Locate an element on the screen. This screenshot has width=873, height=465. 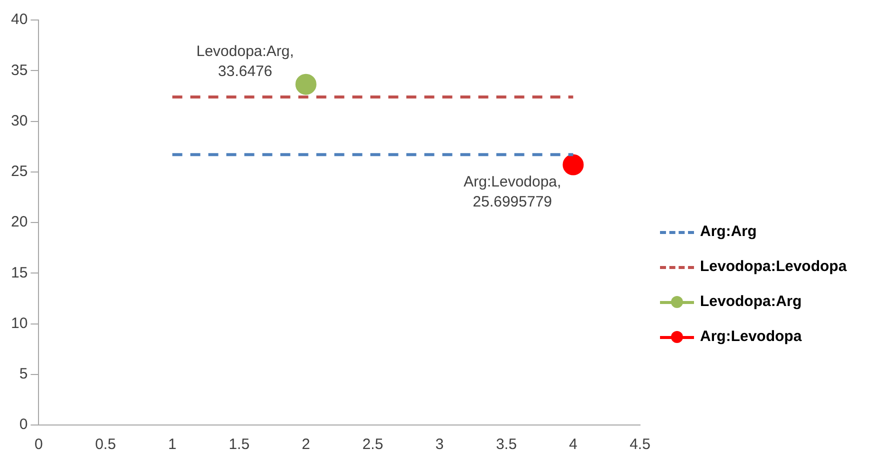
x-tick-label: 3.5 is located at coordinates (506, 445).